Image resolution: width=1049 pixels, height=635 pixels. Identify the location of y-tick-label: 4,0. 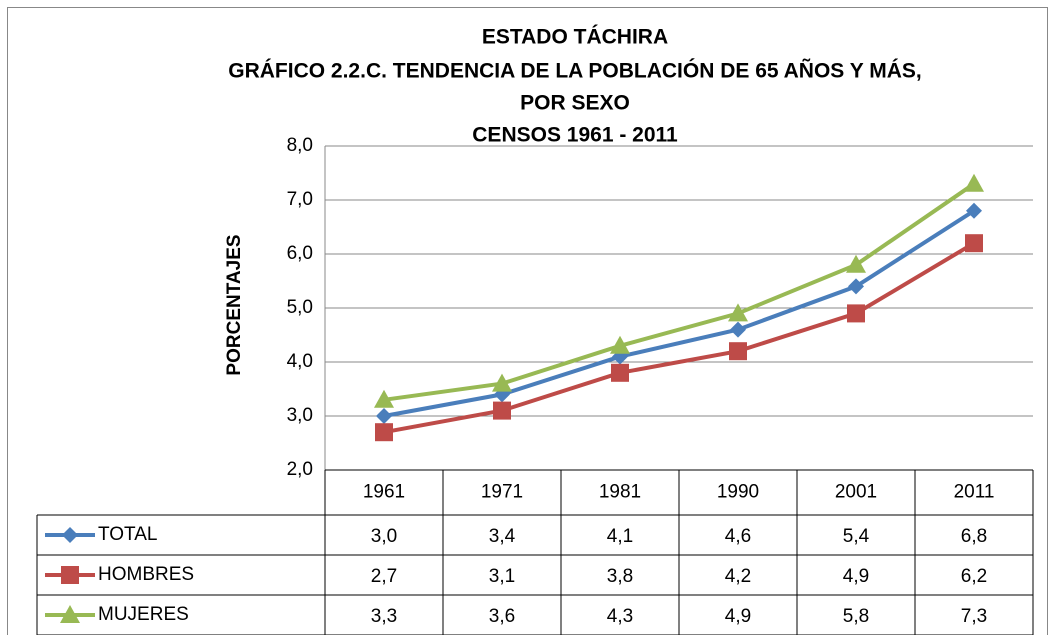
(300, 361).